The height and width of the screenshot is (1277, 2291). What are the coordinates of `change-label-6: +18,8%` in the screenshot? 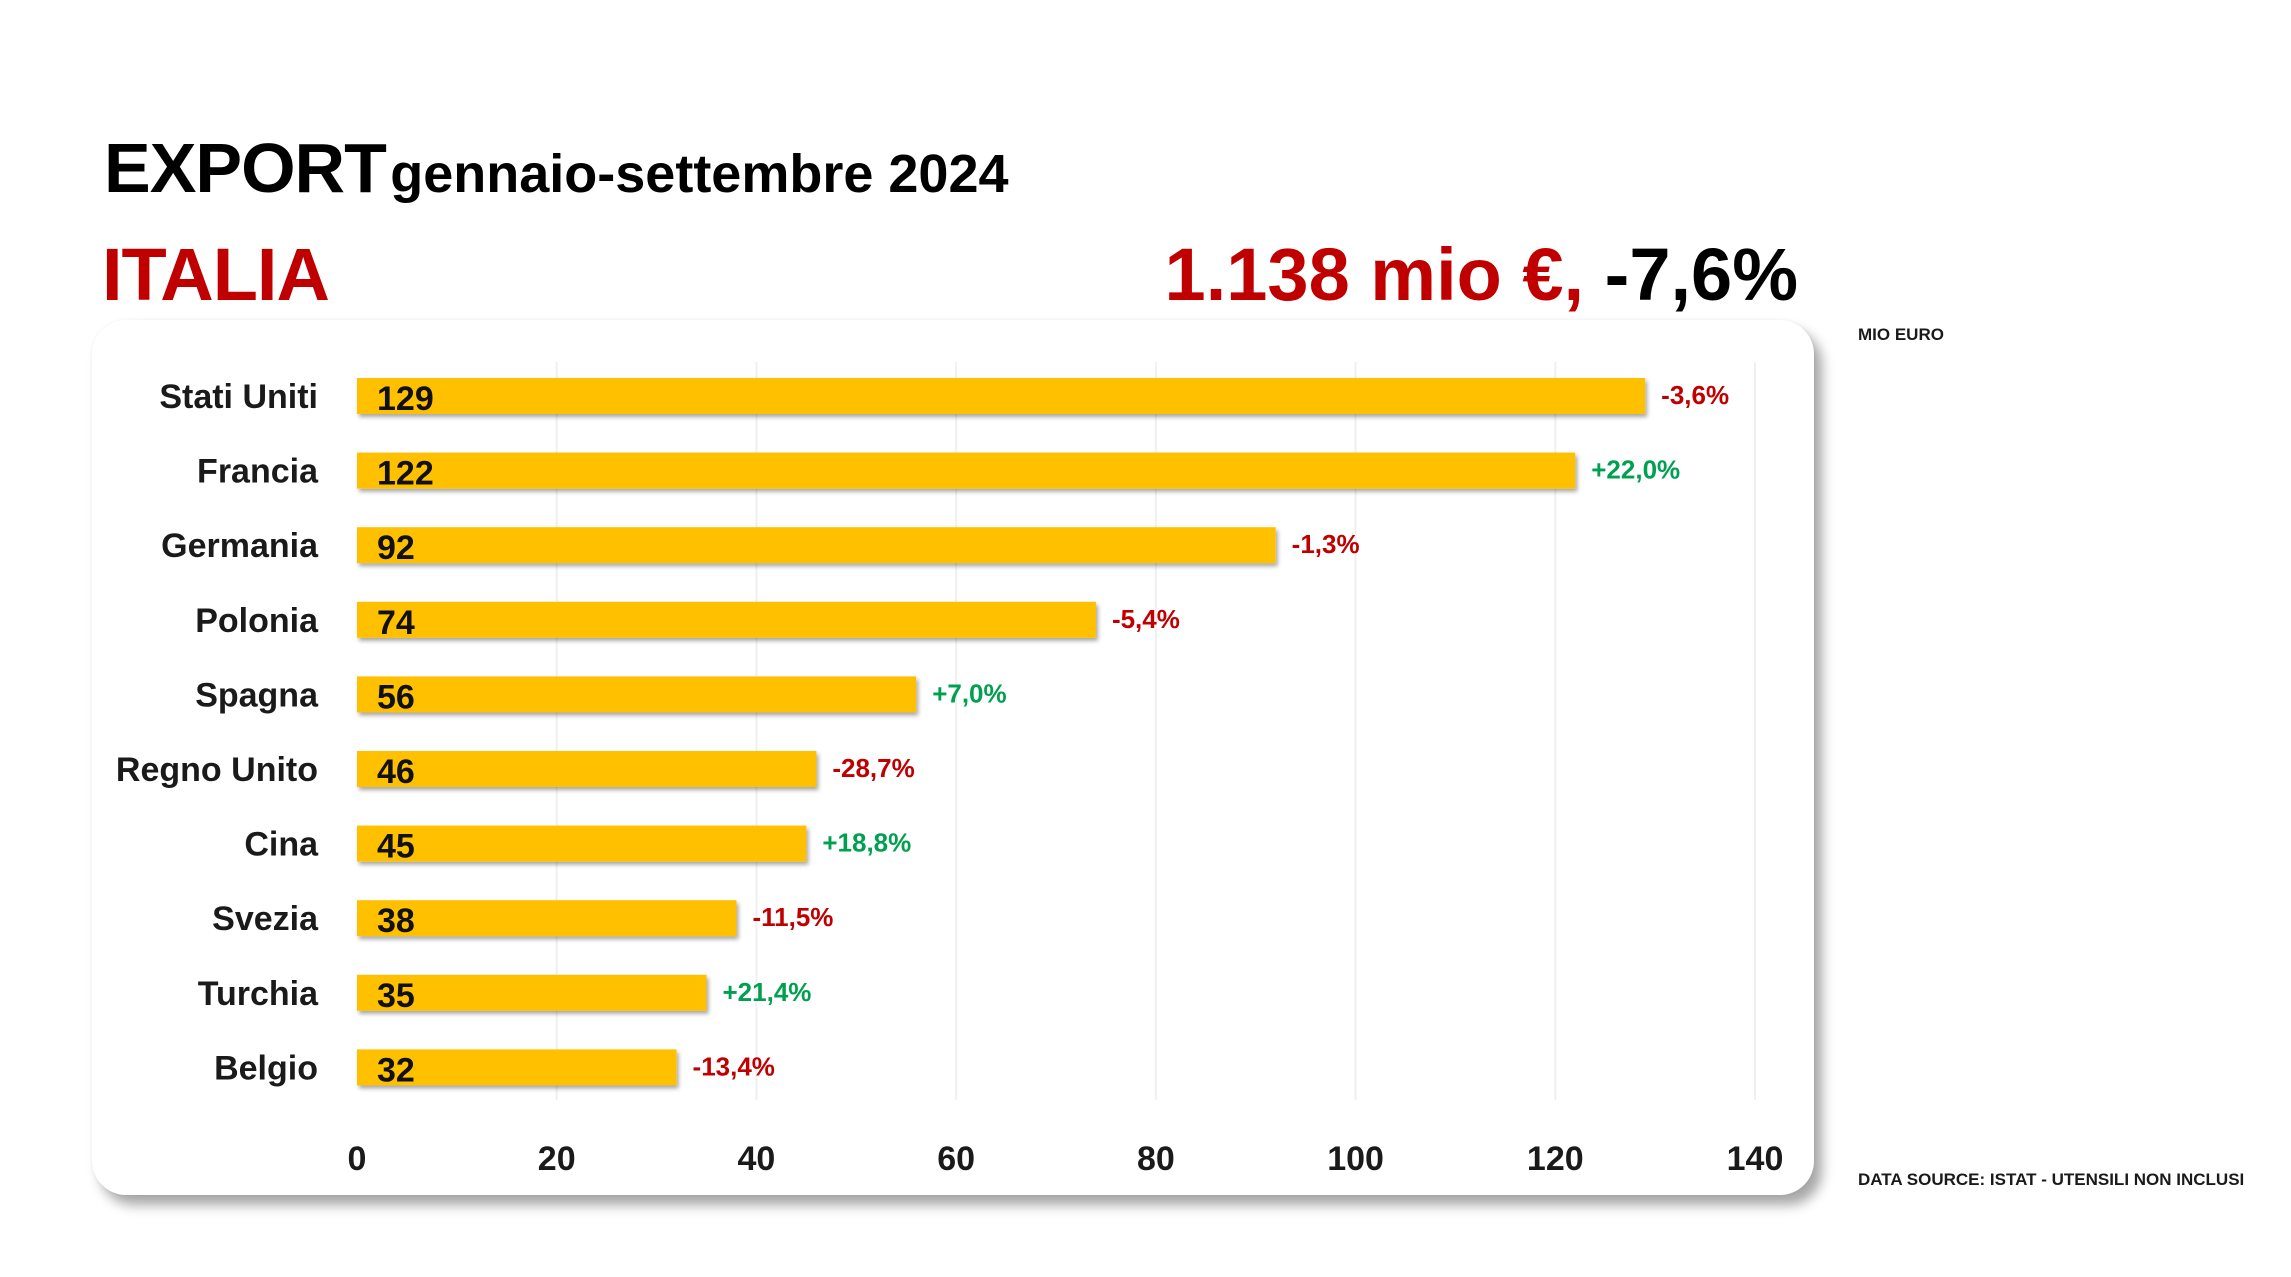 It's located at (866, 843).